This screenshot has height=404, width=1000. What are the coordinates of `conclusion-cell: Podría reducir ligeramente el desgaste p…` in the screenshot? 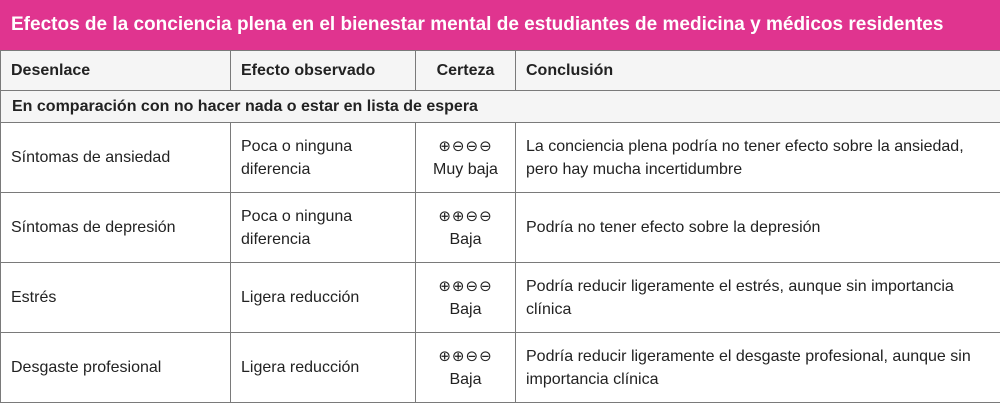 It's located at (757, 367).